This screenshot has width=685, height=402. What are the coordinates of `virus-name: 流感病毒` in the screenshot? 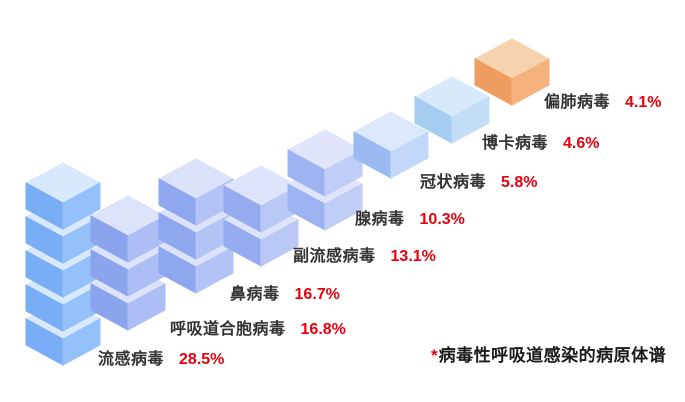 It's located at (131, 359).